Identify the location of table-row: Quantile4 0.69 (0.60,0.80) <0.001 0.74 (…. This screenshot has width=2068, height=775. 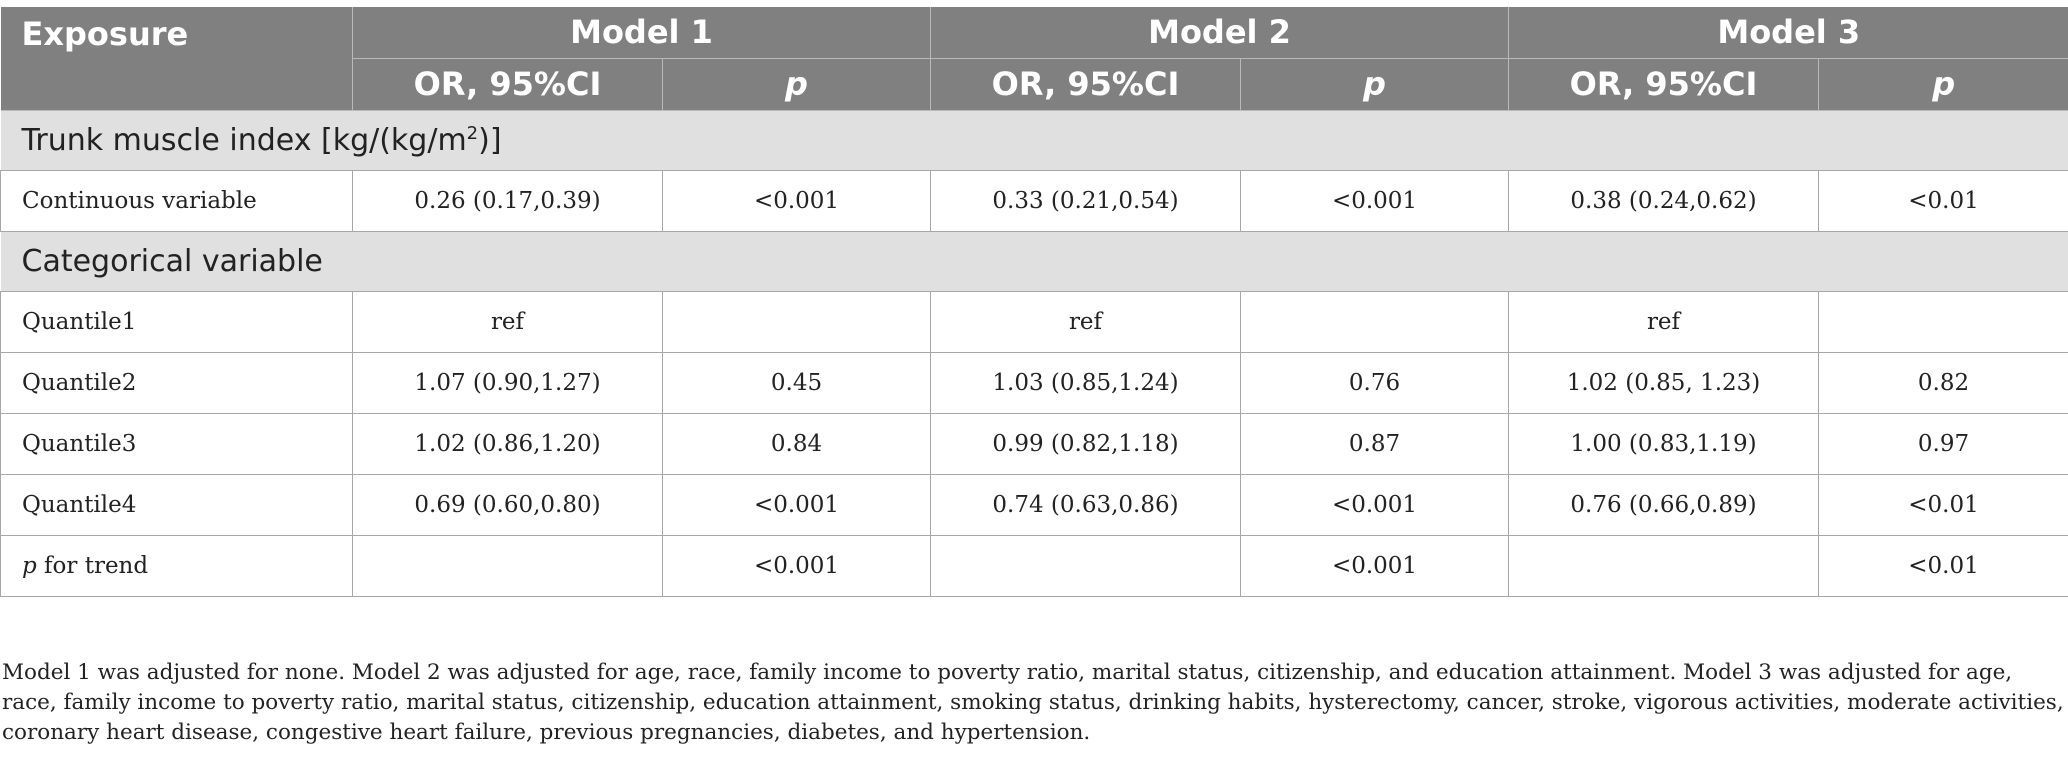
(1034, 505).